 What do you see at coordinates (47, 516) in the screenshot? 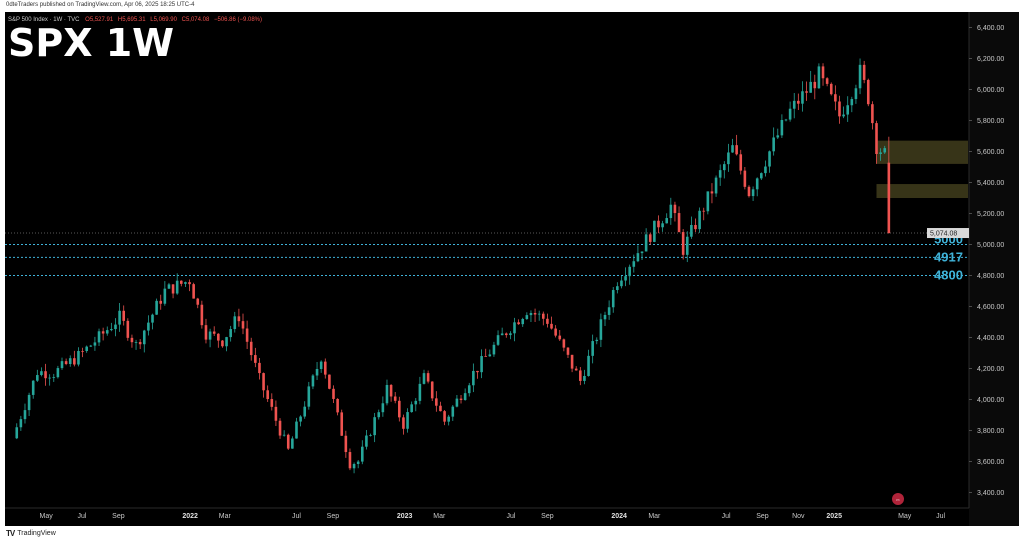
I see `time-tick-label: May` at bounding box center [47, 516].